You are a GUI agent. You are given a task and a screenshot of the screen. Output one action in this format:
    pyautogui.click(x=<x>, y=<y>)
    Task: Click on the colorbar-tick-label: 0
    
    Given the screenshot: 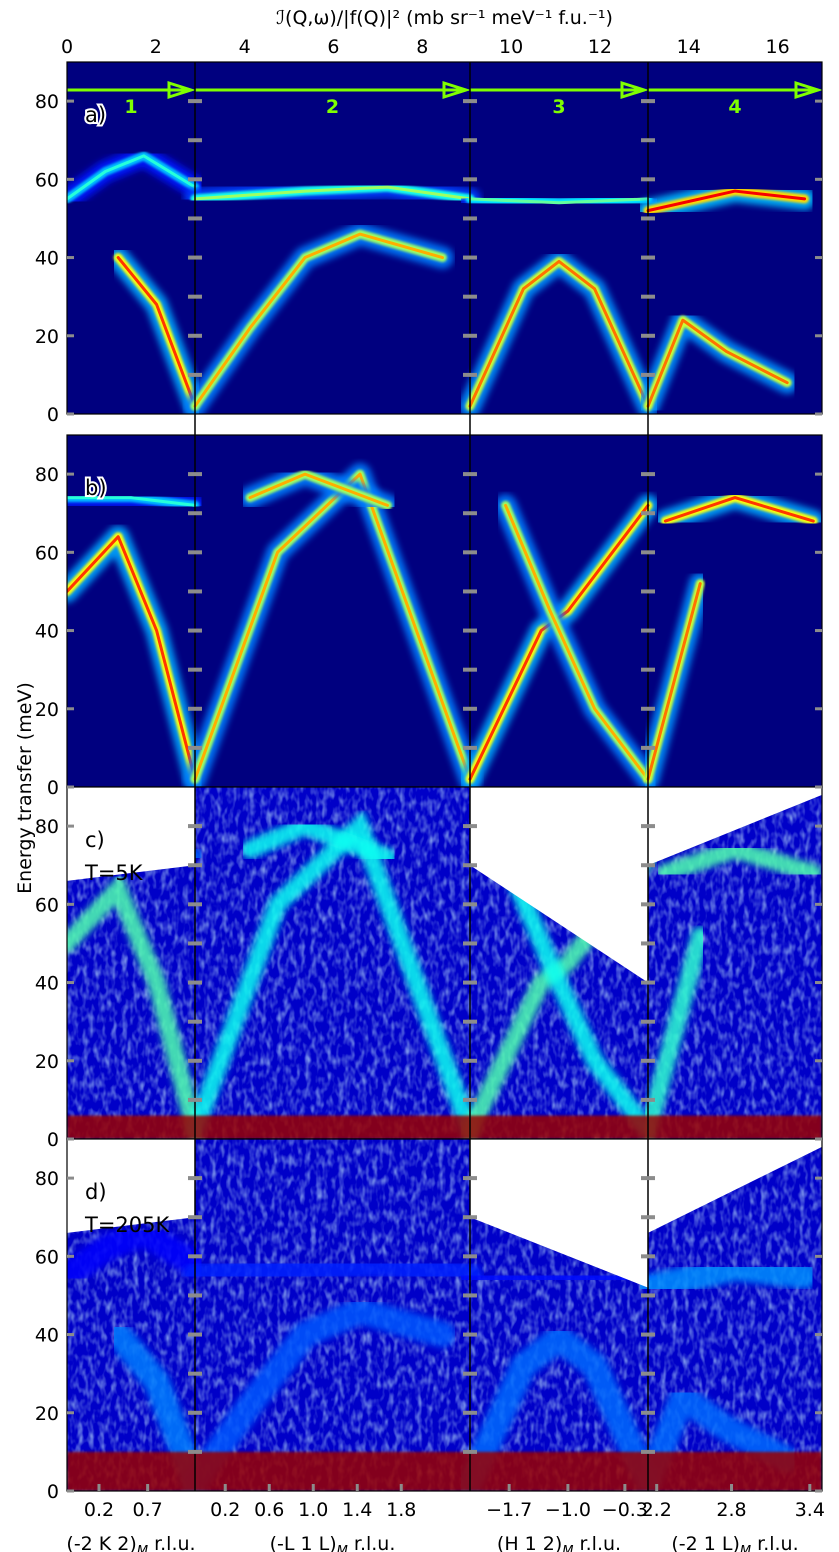 What is the action you would take?
    pyautogui.click(x=67, y=47)
    